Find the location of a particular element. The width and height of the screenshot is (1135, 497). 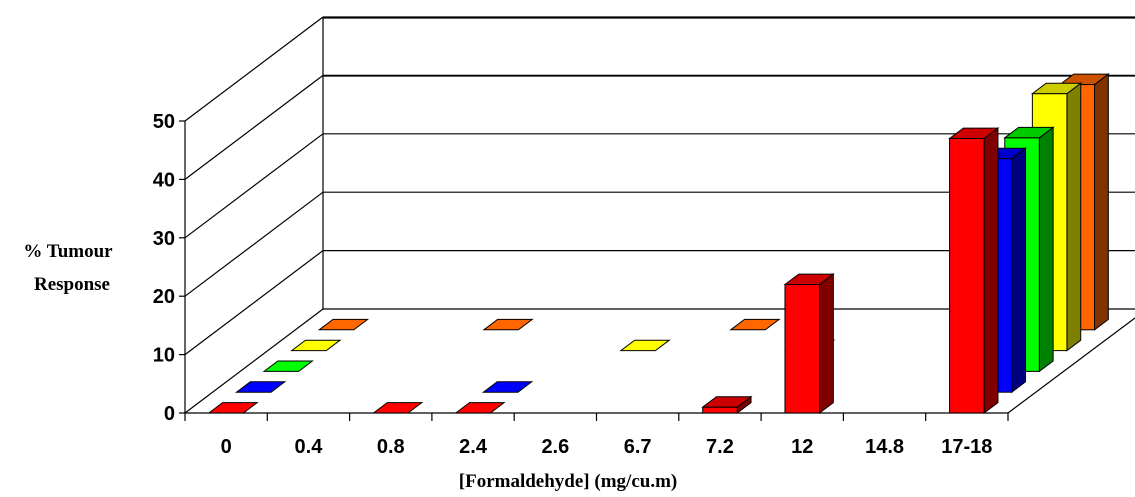

y-tick-label: 40 is located at coordinates (164, 180).